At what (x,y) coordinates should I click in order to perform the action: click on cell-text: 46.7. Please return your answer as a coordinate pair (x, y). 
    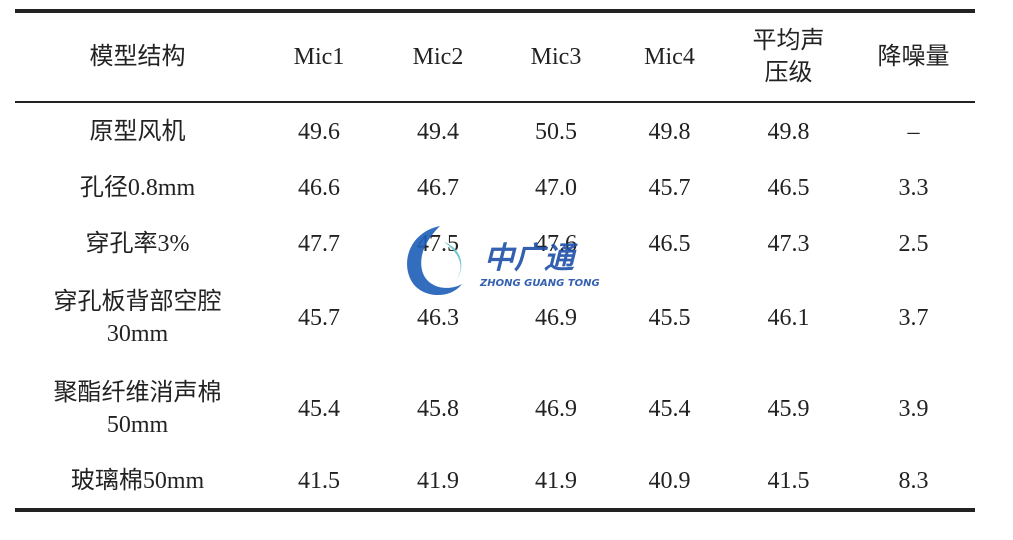
    Looking at the image, I should click on (438, 188).